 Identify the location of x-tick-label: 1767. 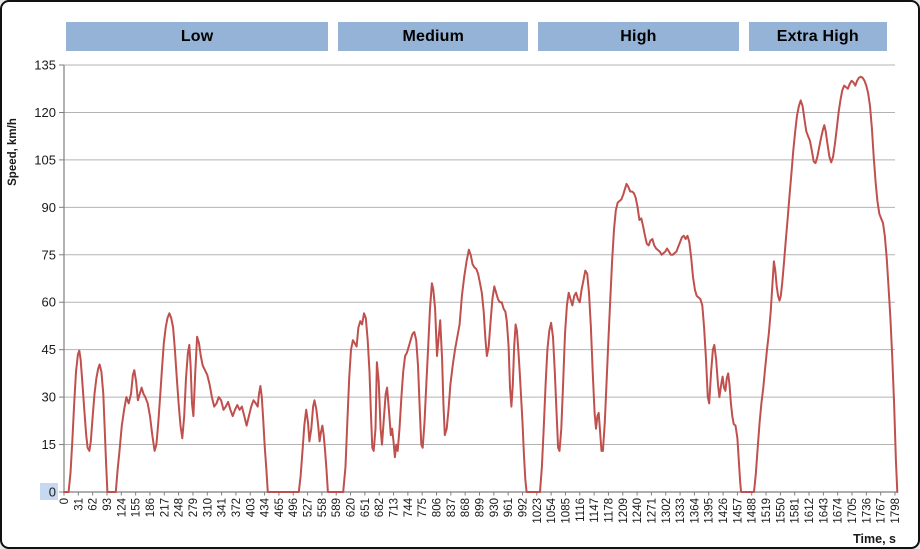
(882, 511).